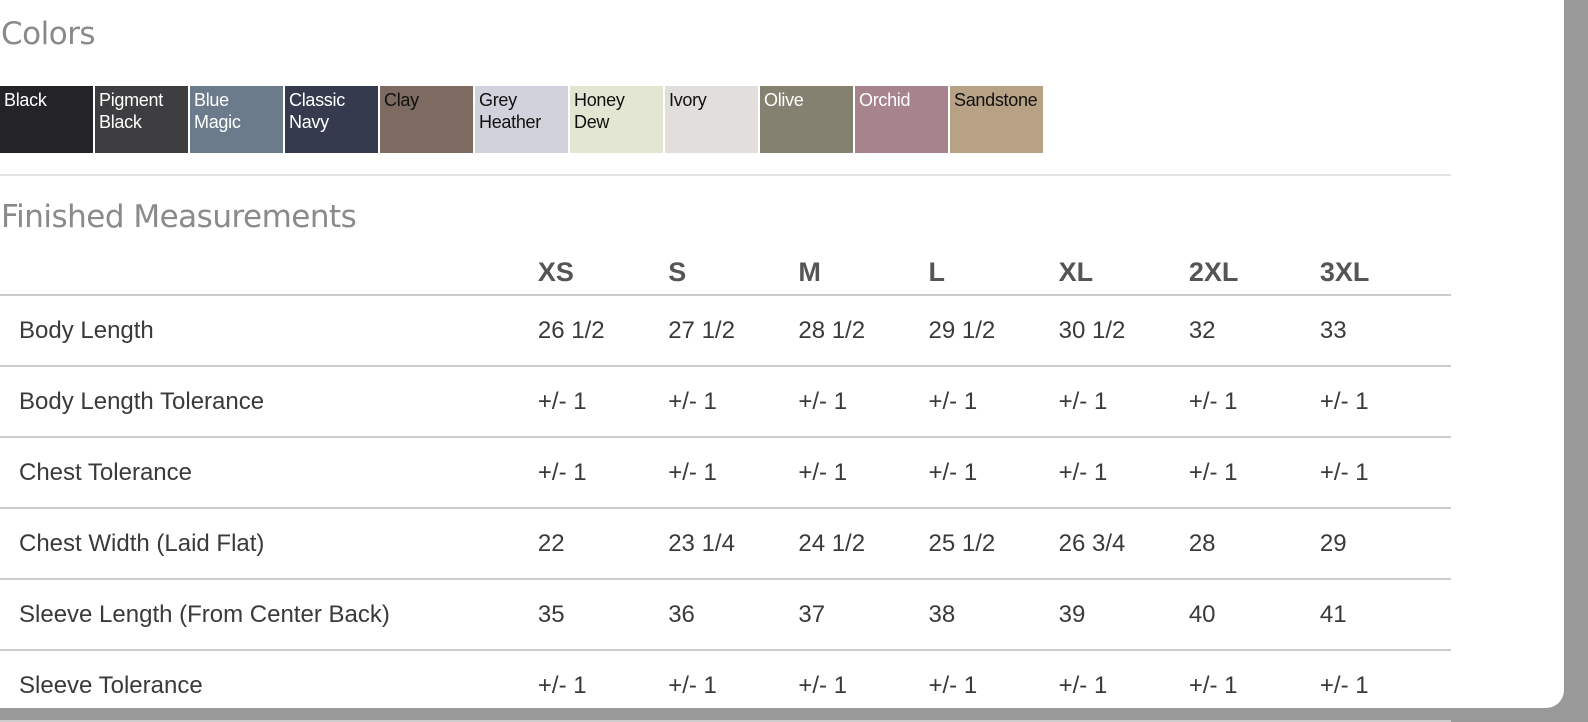 This screenshot has height=722, width=1588. What do you see at coordinates (179, 217) in the screenshot?
I see `measurements-heading: Finished Measurements` at bounding box center [179, 217].